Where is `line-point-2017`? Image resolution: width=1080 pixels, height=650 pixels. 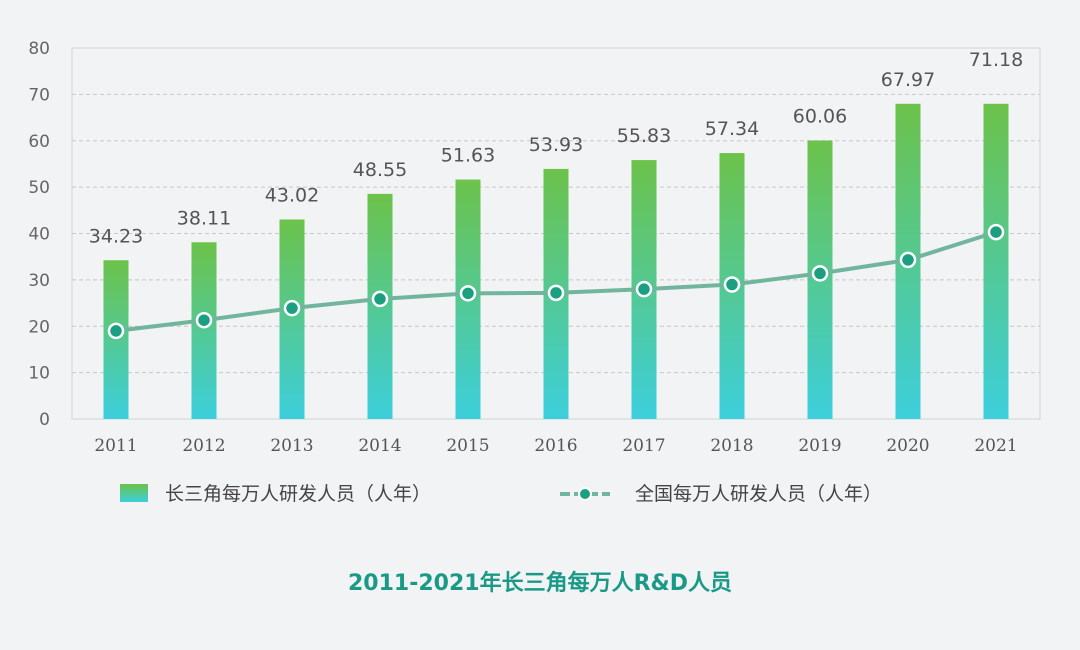 line-point-2017 is located at coordinates (644, 289).